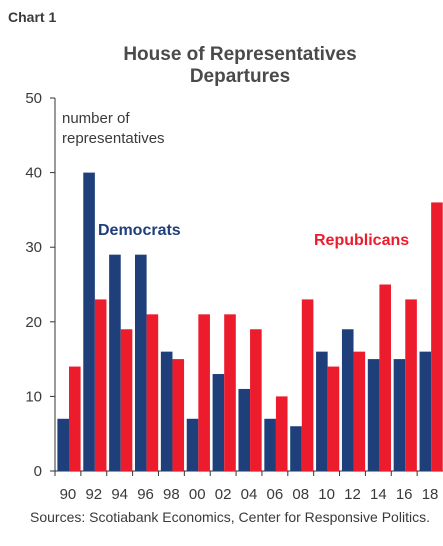 The image size is (443, 546). Describe the element at coordinates (33, 98) in the screenshot. I see `y-tick-label: 50` at that location.